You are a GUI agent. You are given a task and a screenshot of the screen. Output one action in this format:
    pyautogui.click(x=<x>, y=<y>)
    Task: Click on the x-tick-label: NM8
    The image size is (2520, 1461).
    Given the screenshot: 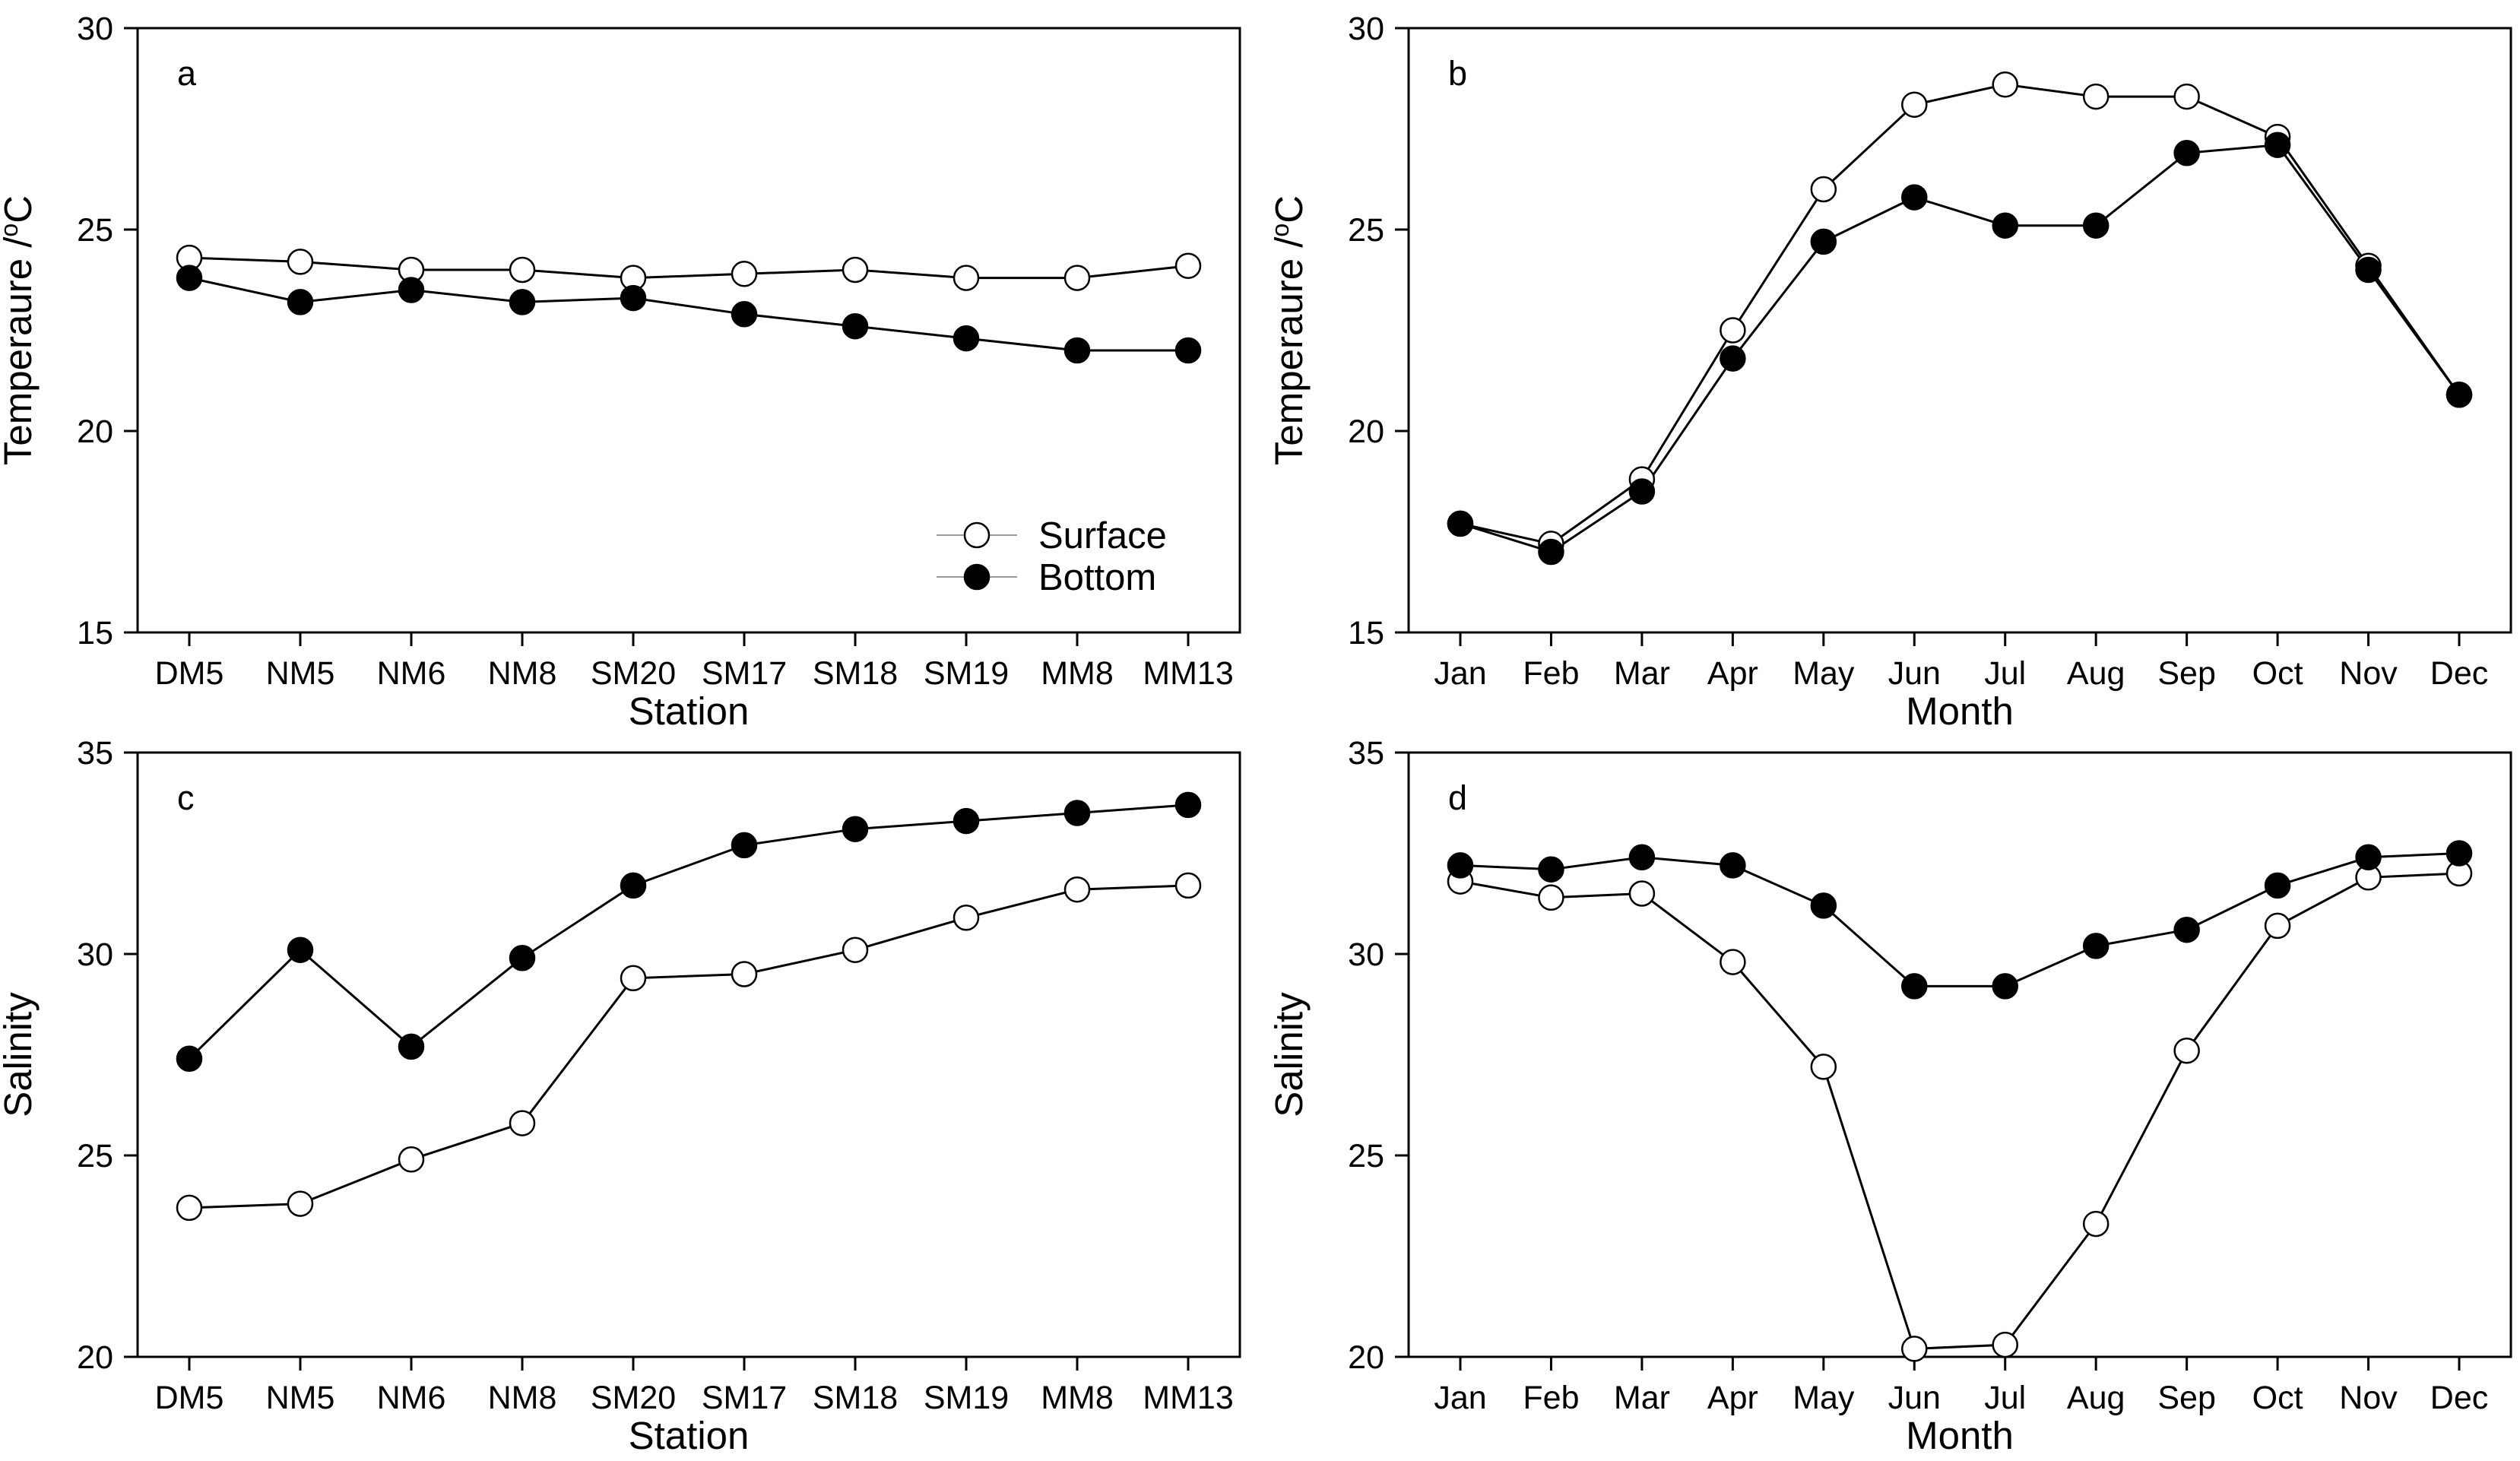 What is the action you would take?
    pyautogui.click(x=522, y=1398)
    